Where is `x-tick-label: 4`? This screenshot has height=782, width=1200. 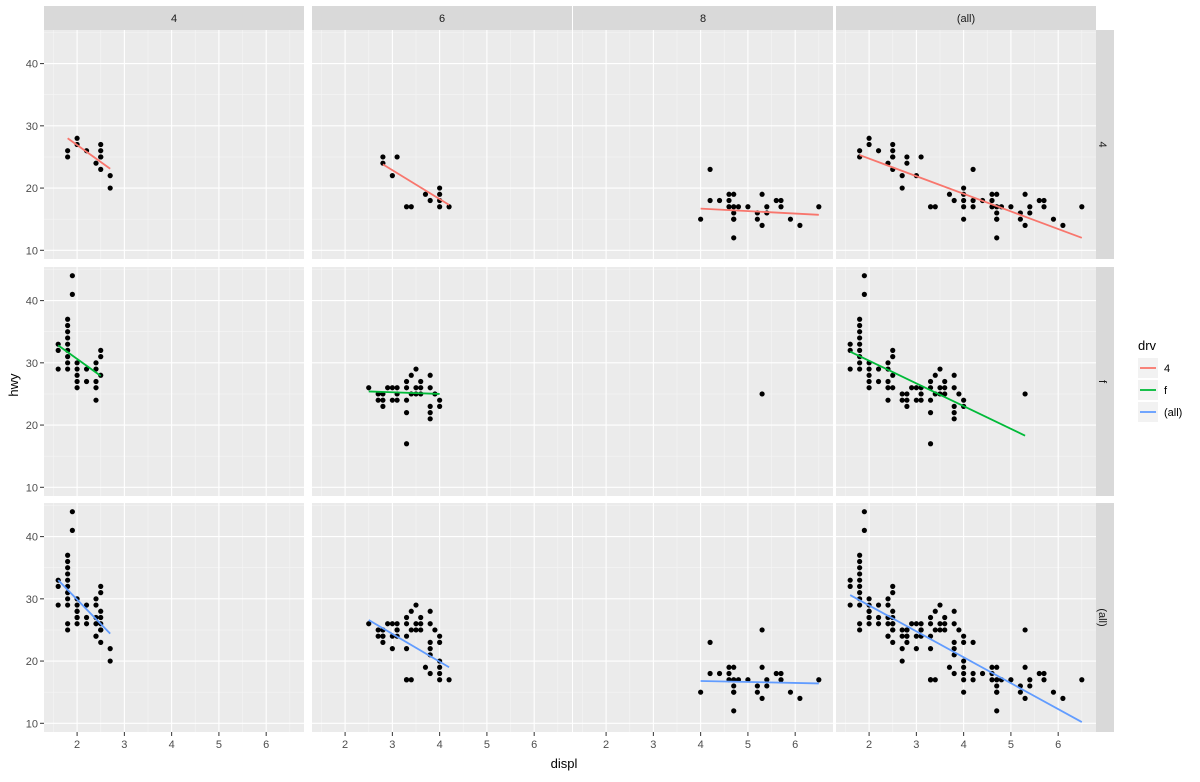
x-tick-label: 4 is located at coordinates (440, 745).